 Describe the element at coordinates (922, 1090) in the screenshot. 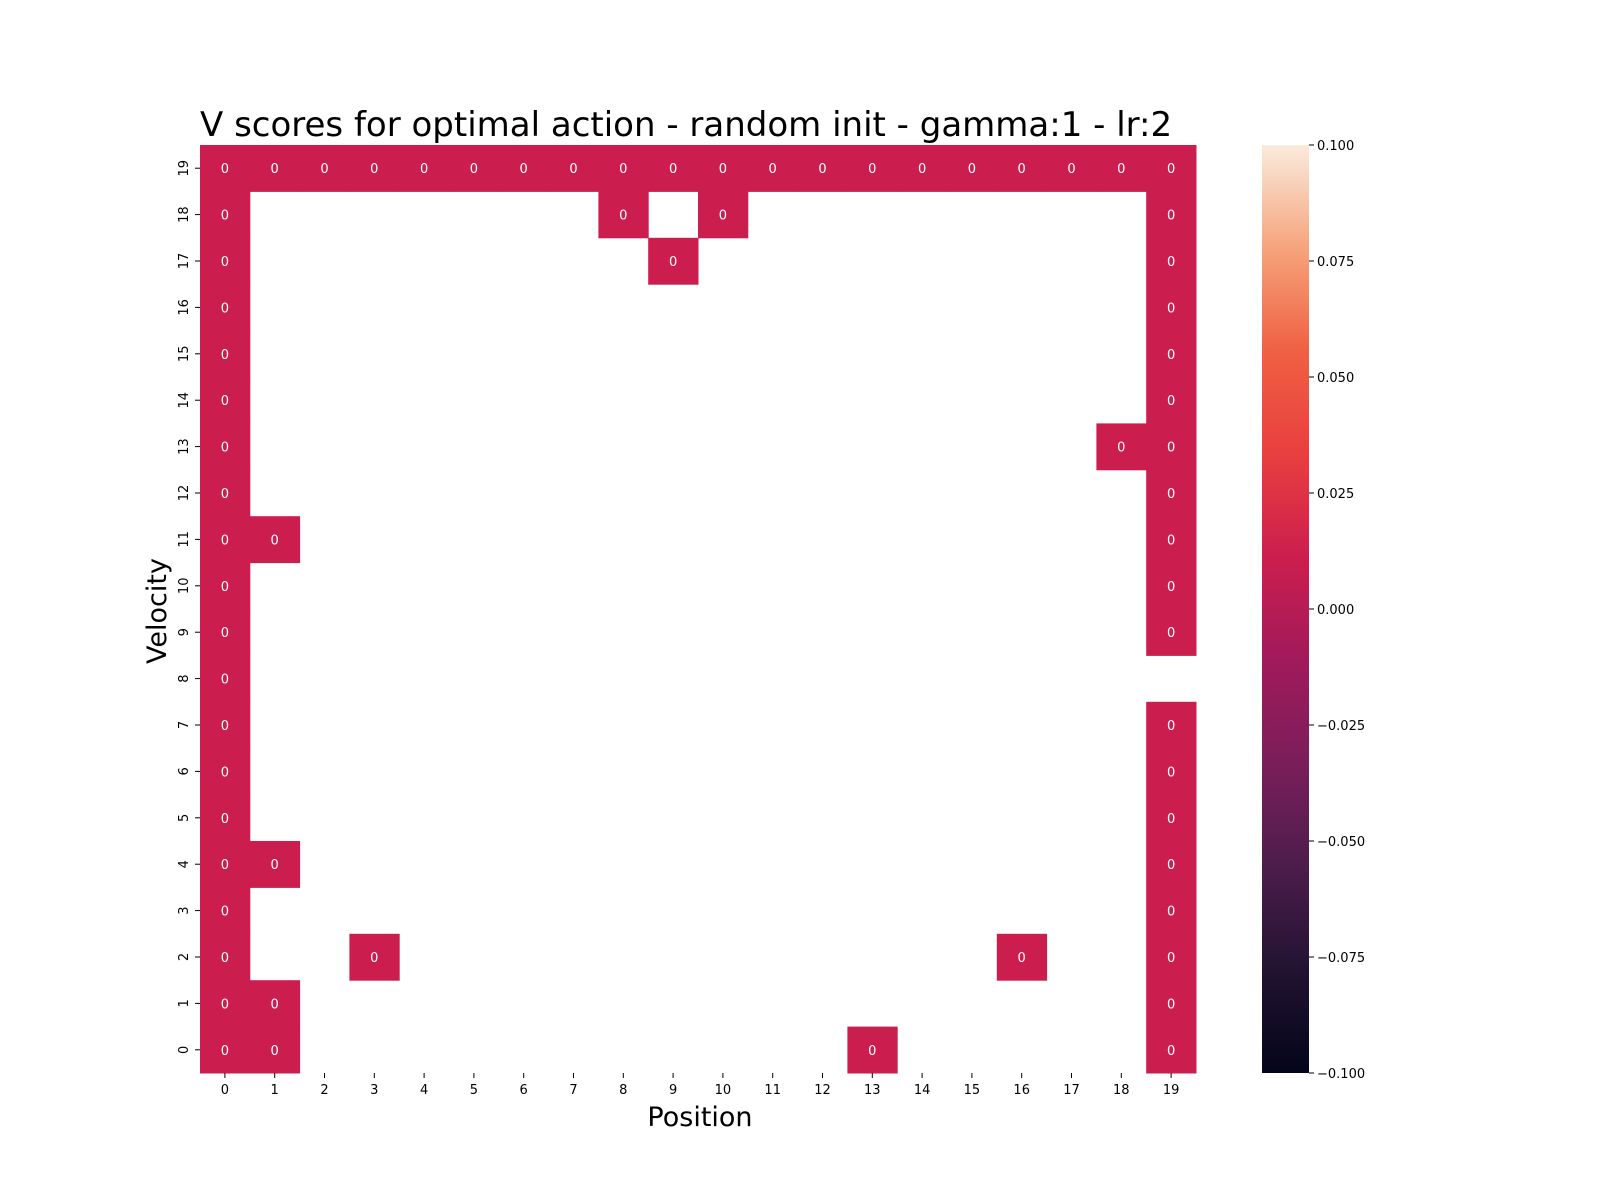

I see `x-tick-label: 14` at that location.